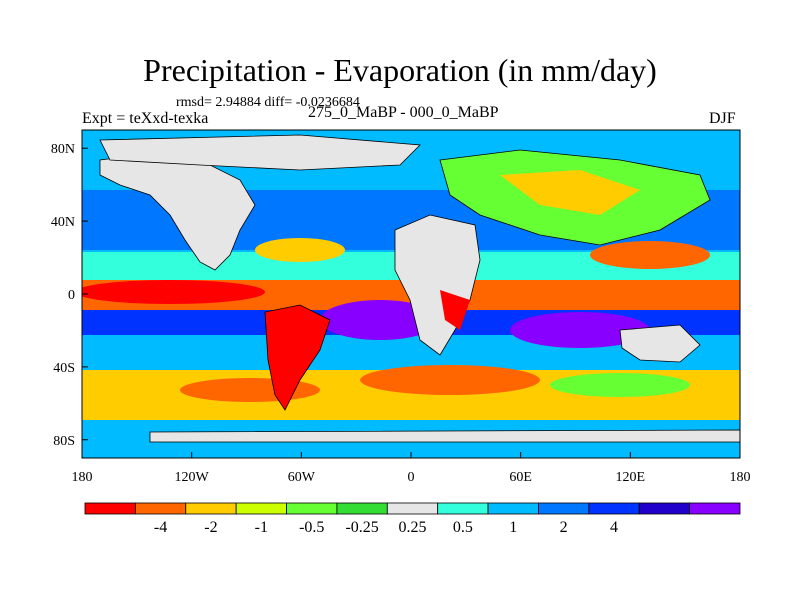  I want to click on colorbar-label: -2, so click(210, 527).